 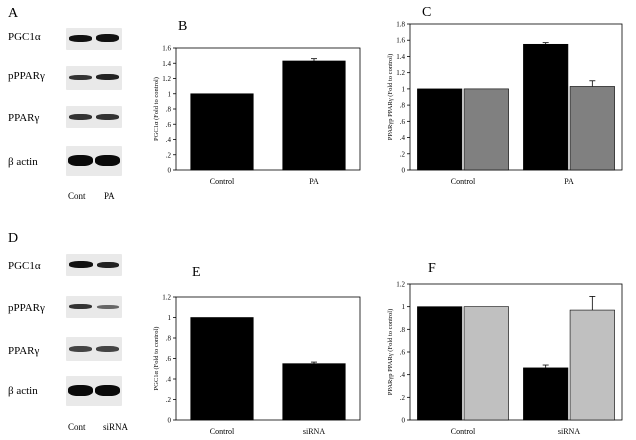 I want to click on lane-label-sirna: siRNA, so click(x=116, y=427).